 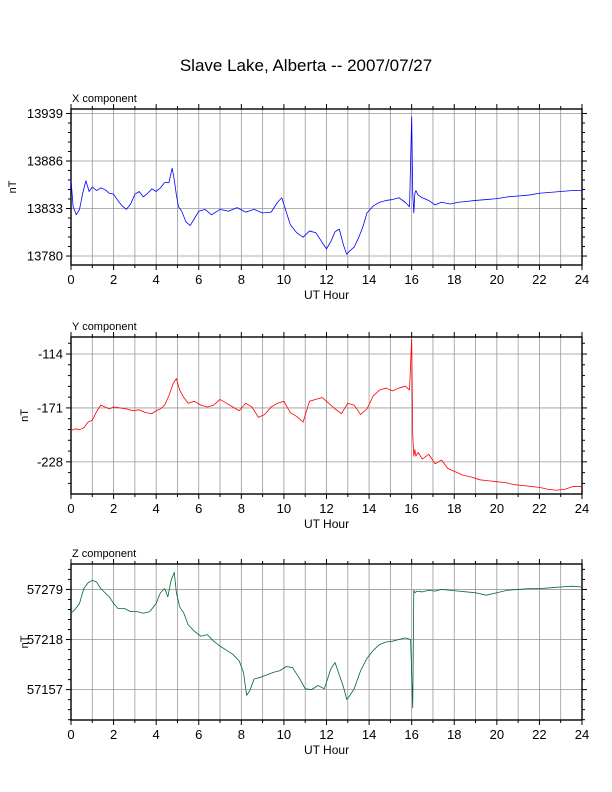 I want to click on panel-3-xlabel: UT Hour, so click(x=326, y=750).